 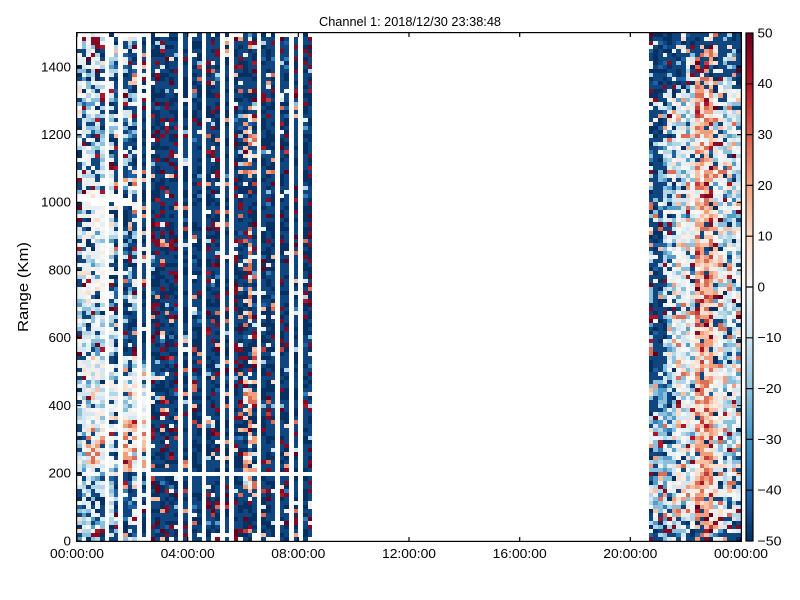 What do you see at coordinates (520, 553) in the screenshot?
I see `svg-text: 16:00:00` at bounding box center [520, 553].